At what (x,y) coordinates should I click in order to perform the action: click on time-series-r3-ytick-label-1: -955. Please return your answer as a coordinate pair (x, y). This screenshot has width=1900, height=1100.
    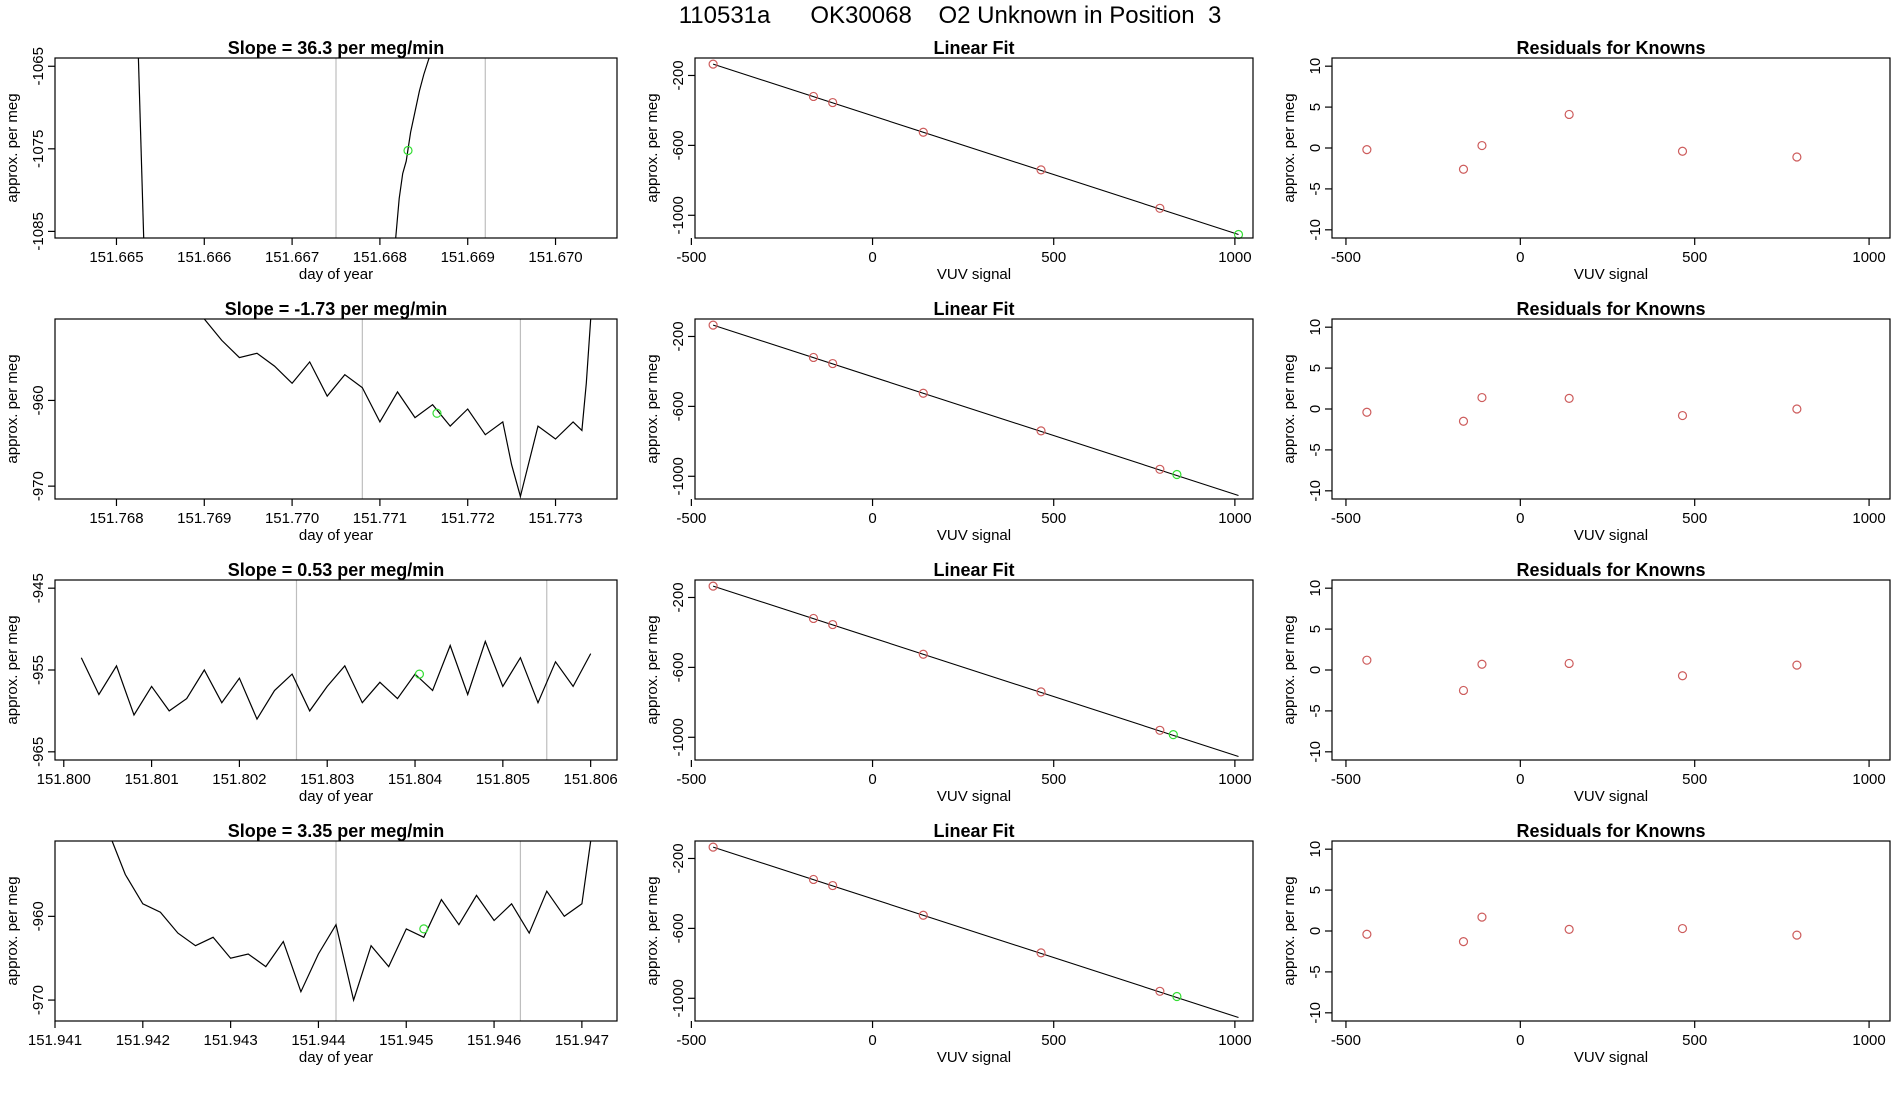
    Looking at the image, I should click on (38, 670).